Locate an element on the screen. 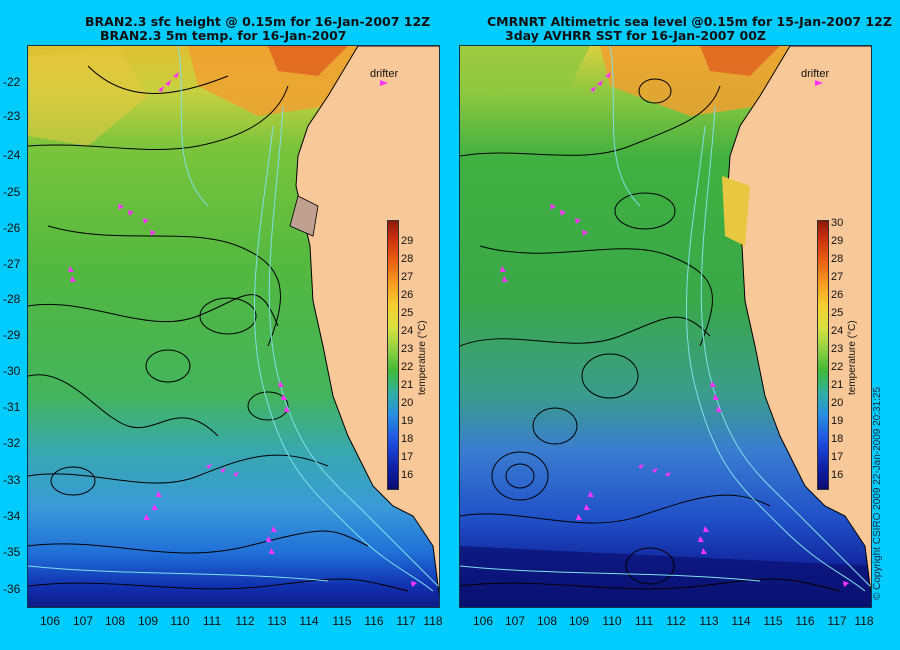 The height and width of the screenshot is (650, 900). shark-bay is located at coordinates (304, 216).